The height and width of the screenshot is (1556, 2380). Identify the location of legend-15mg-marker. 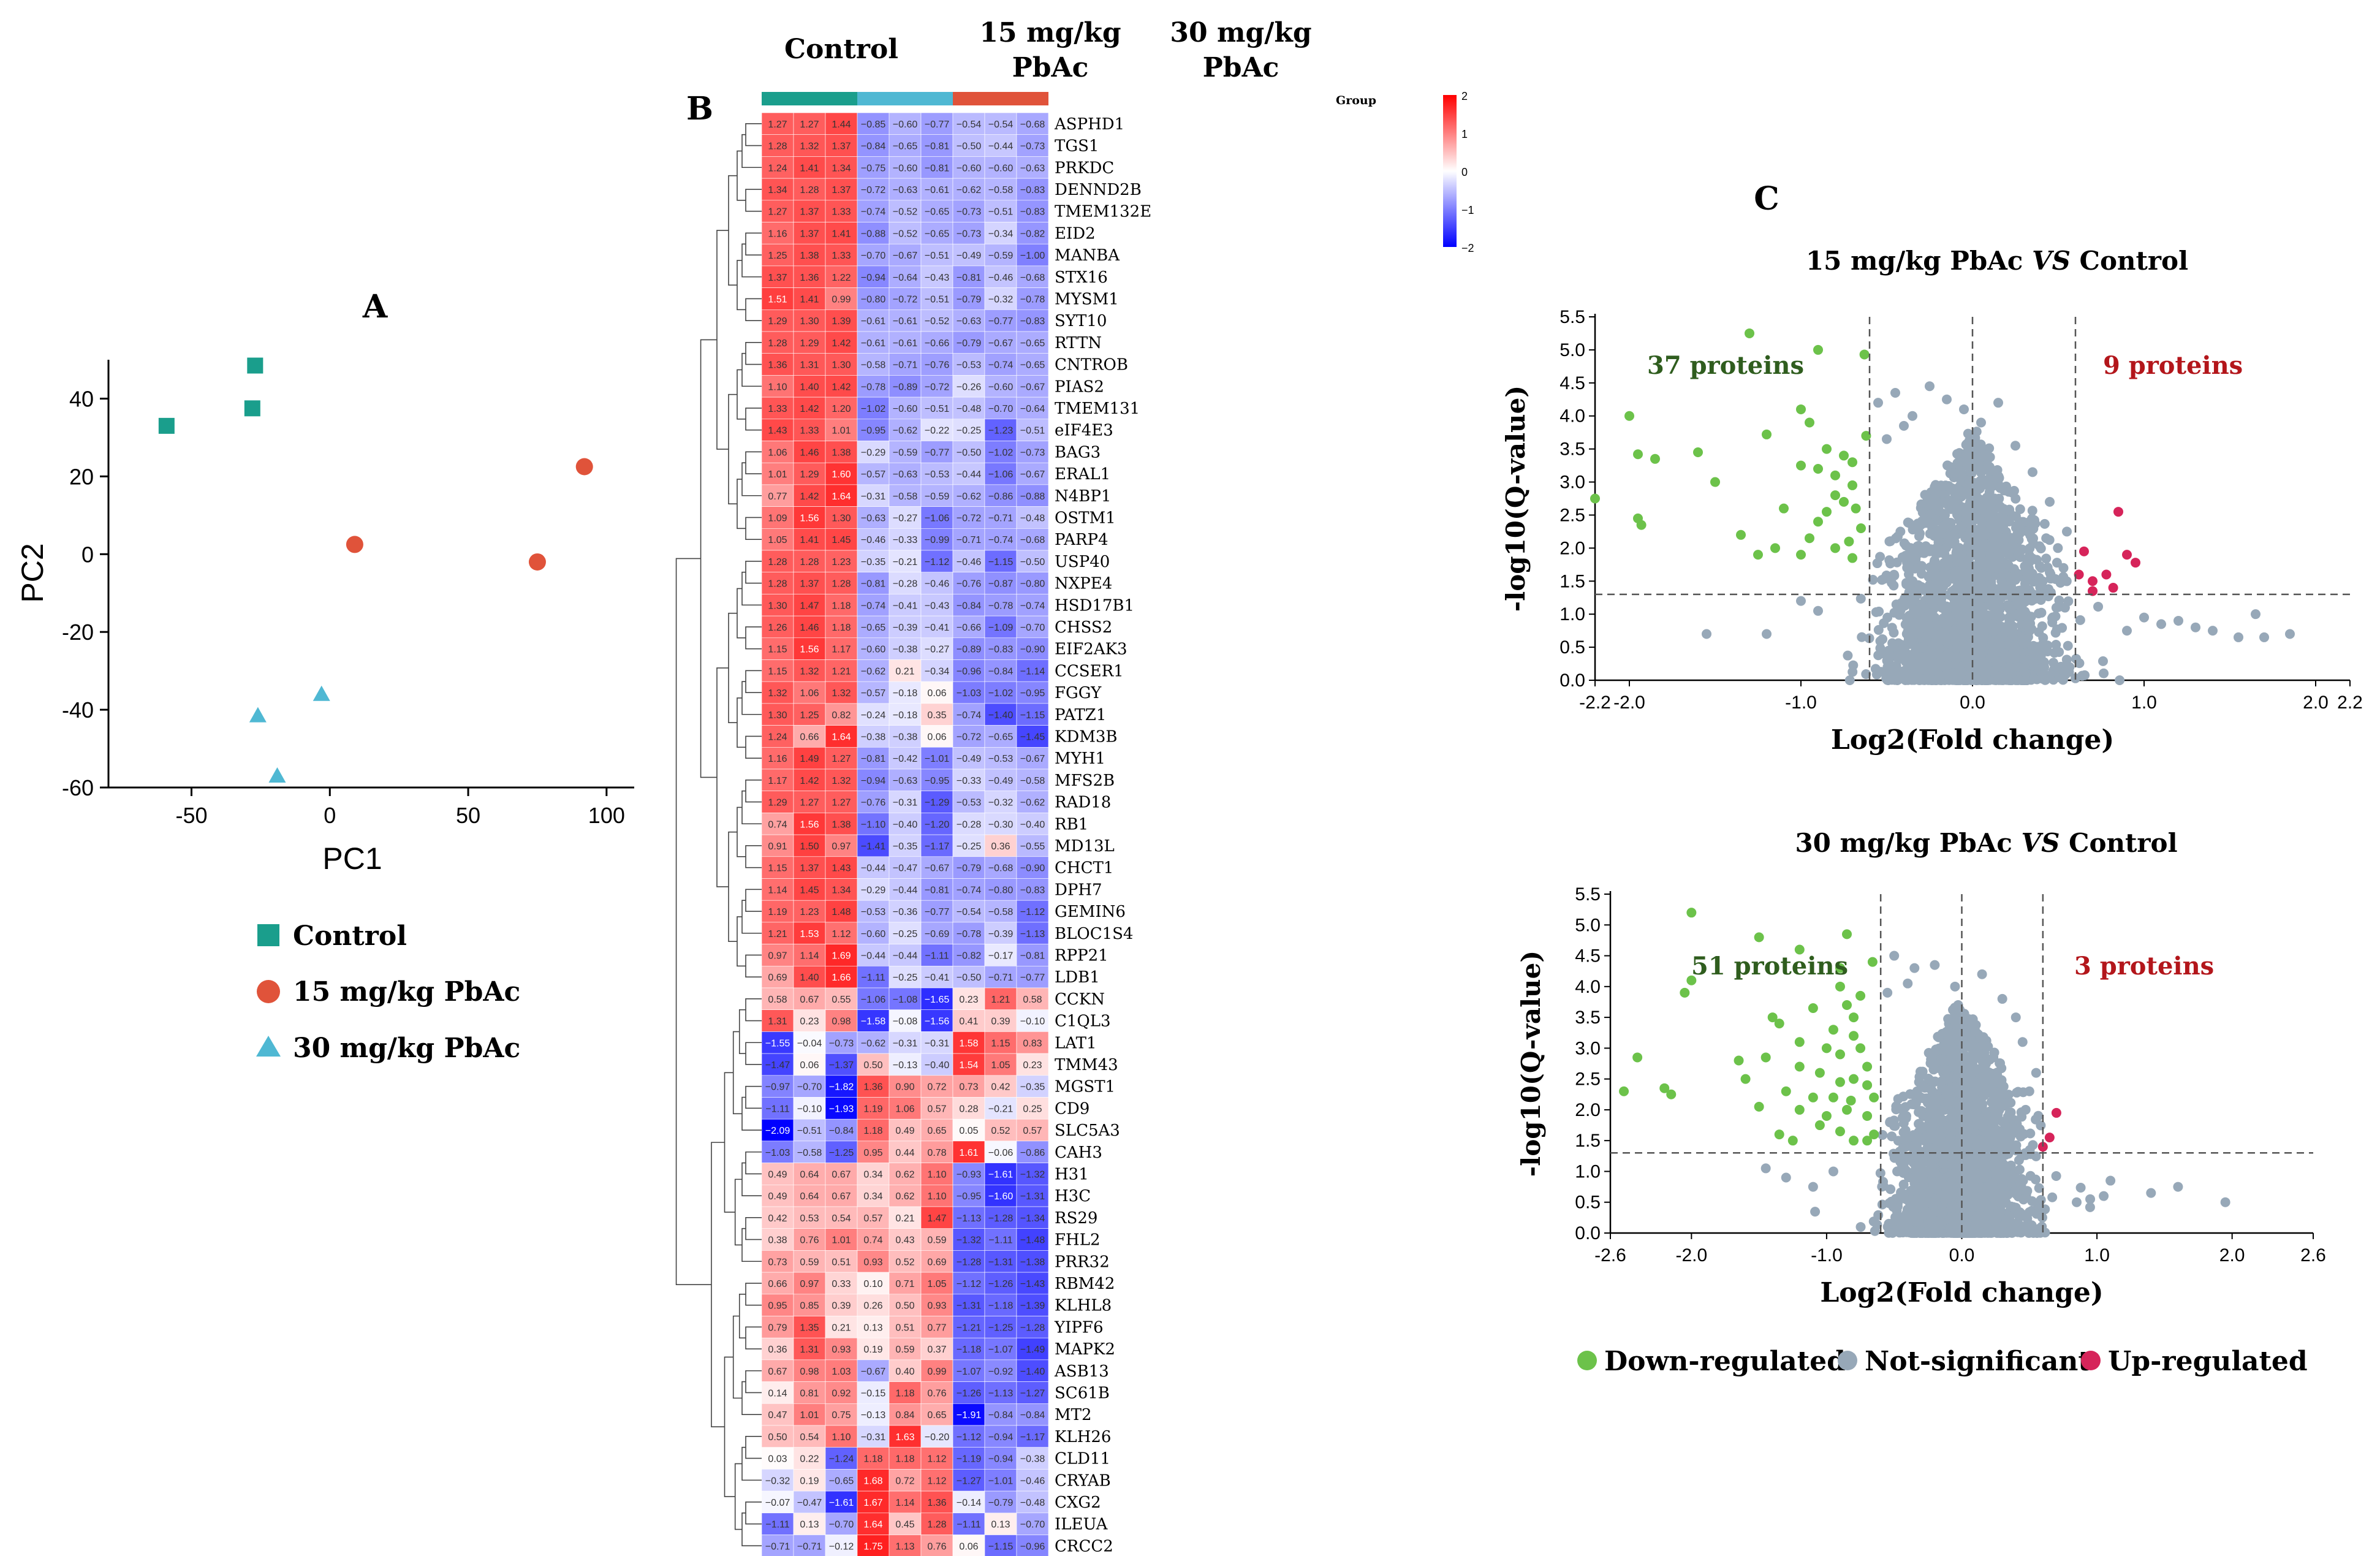
(268, 991).